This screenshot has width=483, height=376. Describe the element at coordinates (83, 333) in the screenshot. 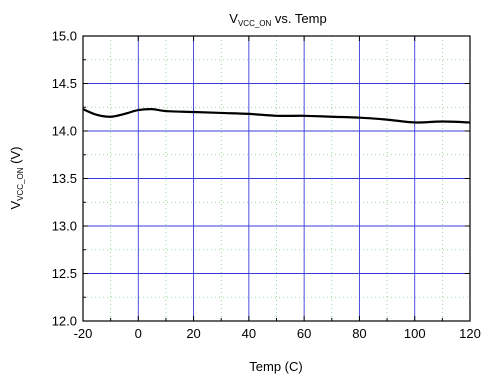

I see `x-tick-label: -20` at that location.